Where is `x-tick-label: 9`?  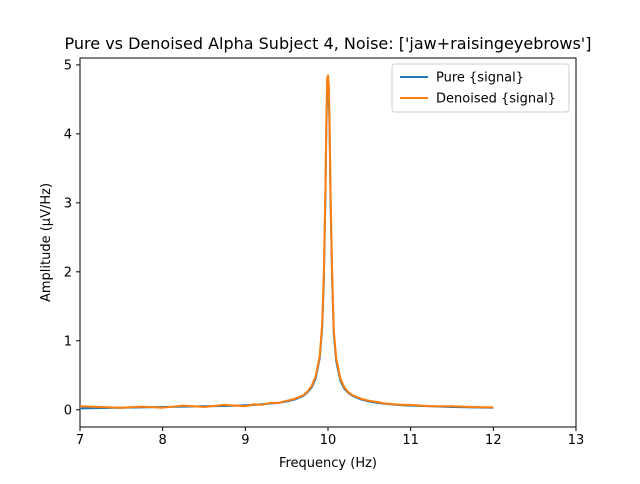 x-tick-label: 9 is located at coordinates (245, 440).